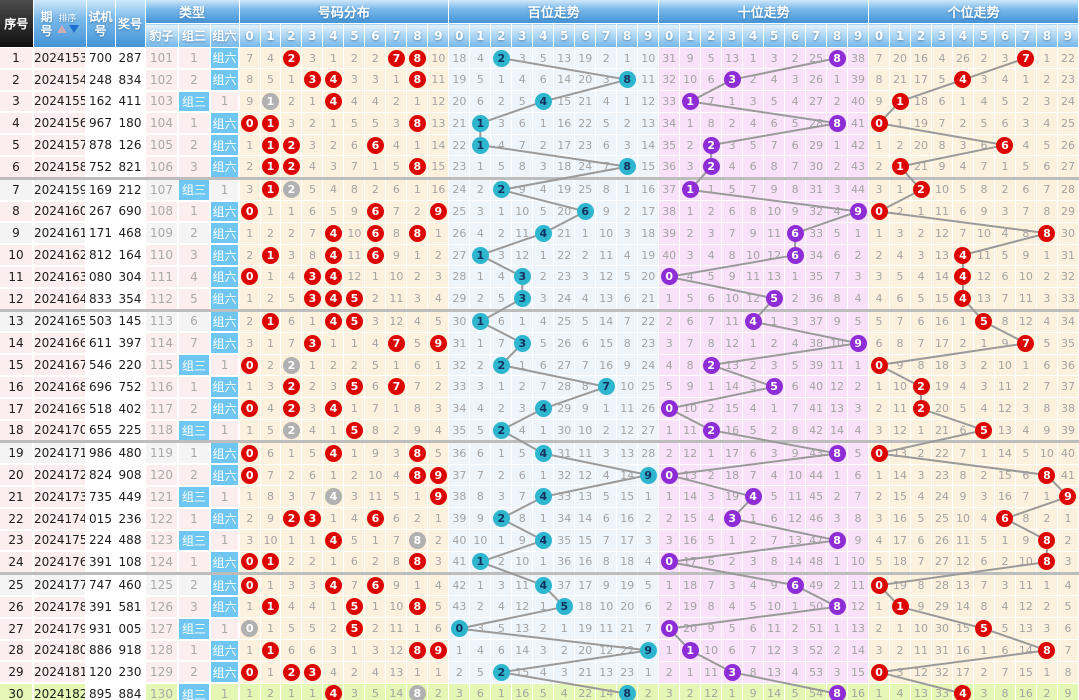 The height and width of the screenshot is (700, 1079). What do you see at coordinates (774, 211) in the screenshot?
I see `tens-cell: 10` at bounding box center [774, 211].